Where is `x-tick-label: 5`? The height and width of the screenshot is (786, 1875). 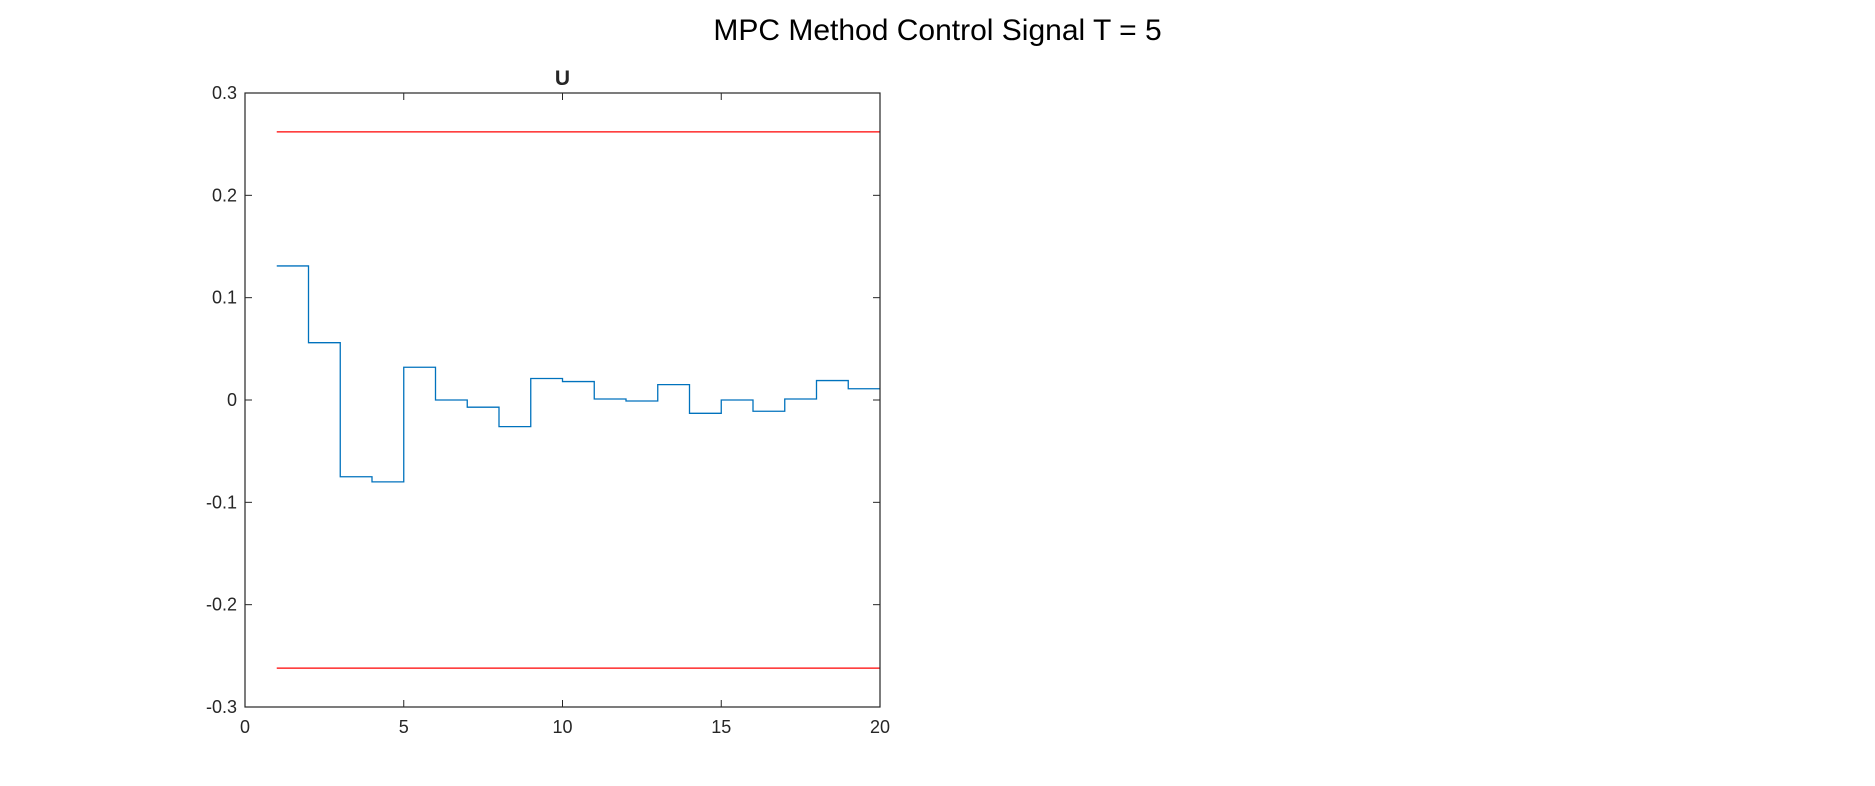
x-tick-label: 5 is located at coordinates (404, 727).